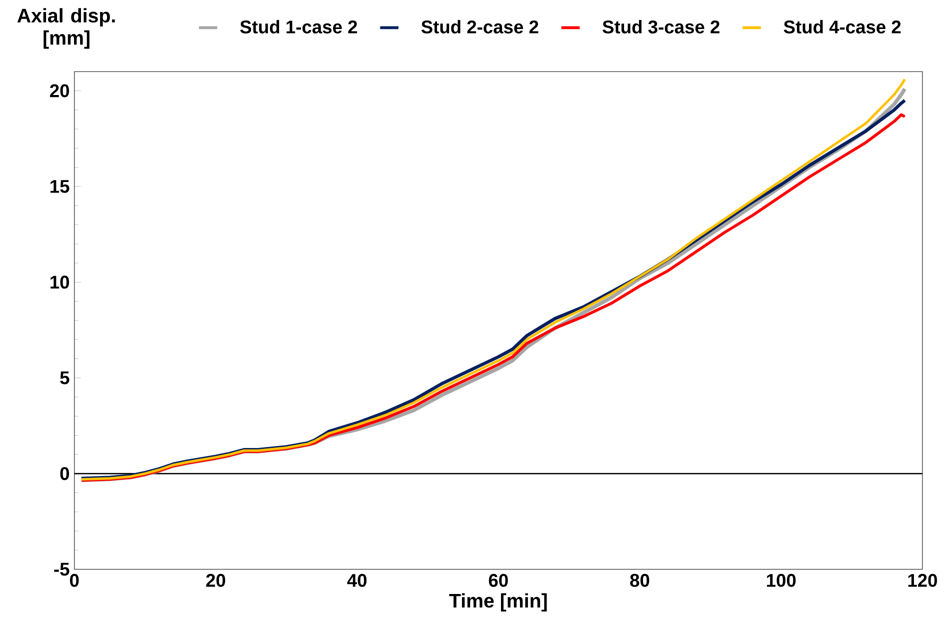 This screenshot has height=637, width=946. What do you see at coordinates (842, 27) in the screenshot?
I see `legend-label: Stud 4-case 2` at bounding box center [842, 27].